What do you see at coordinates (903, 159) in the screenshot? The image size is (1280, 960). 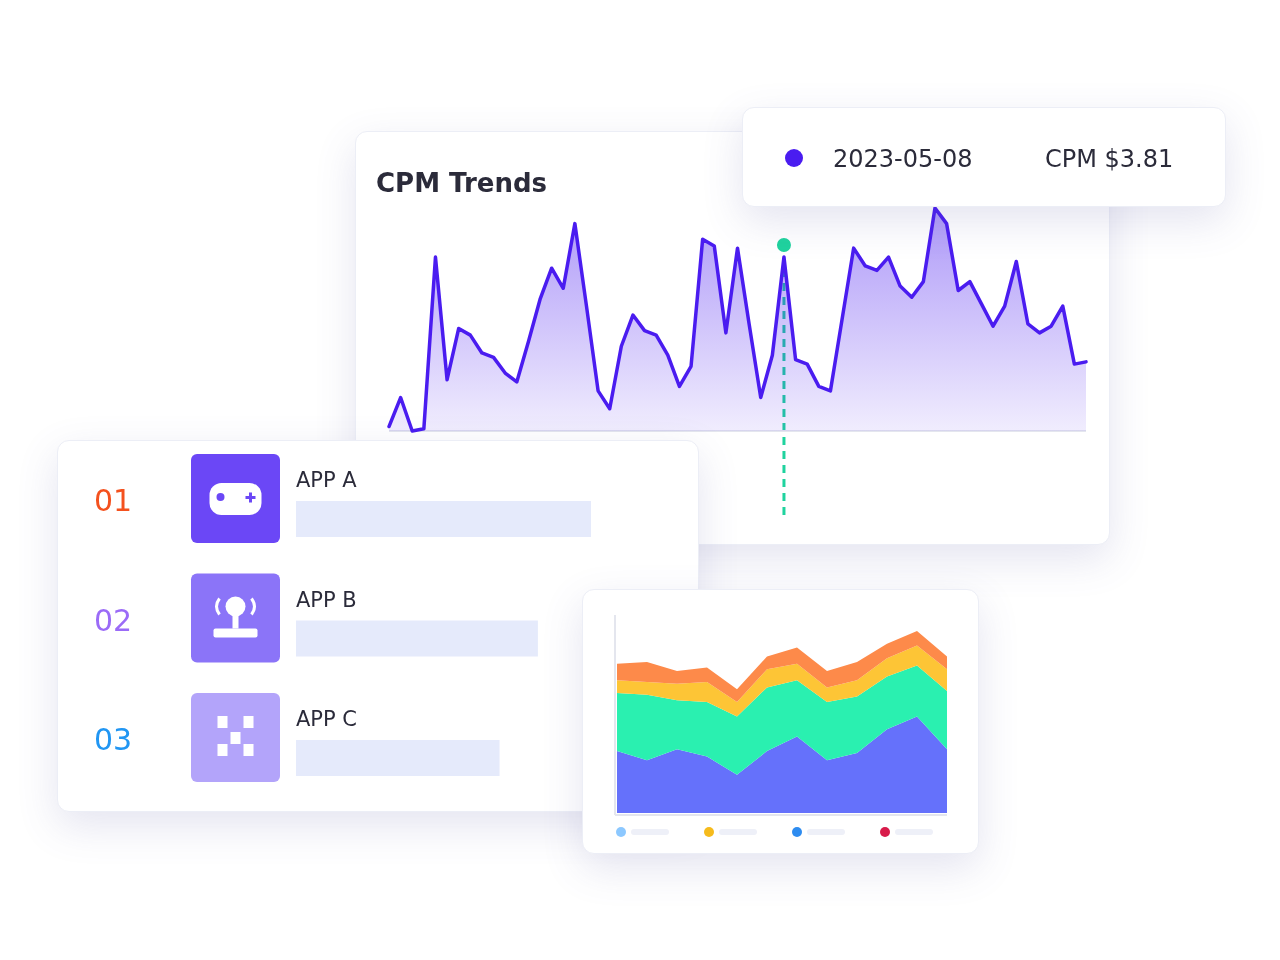 I see `text: 2023-05-08` at bounding box center [903, 159].